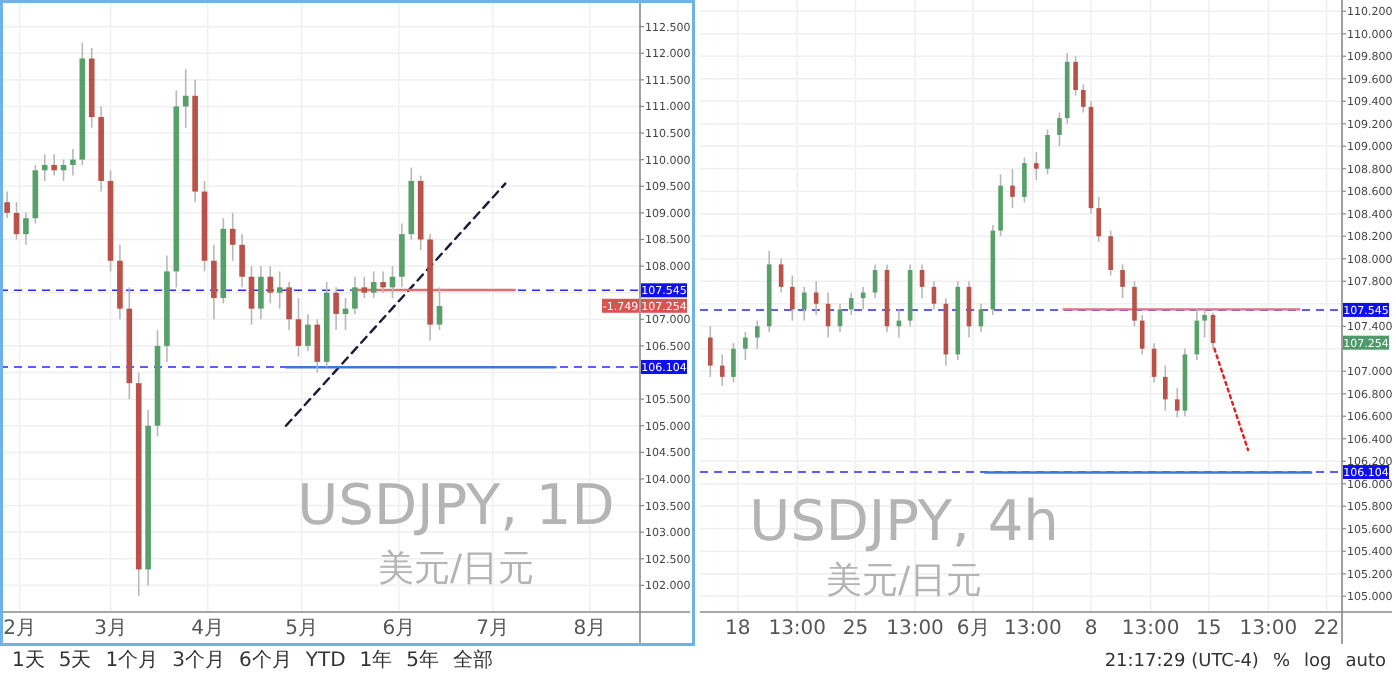  I want to click on x-tick-label: 15, so click(1209, 629).